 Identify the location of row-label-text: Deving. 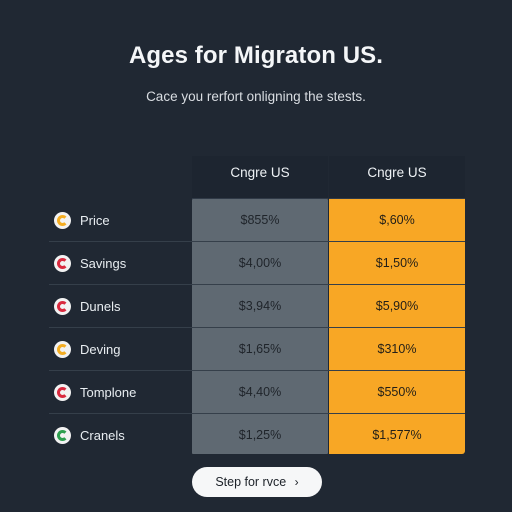
(100, 349).